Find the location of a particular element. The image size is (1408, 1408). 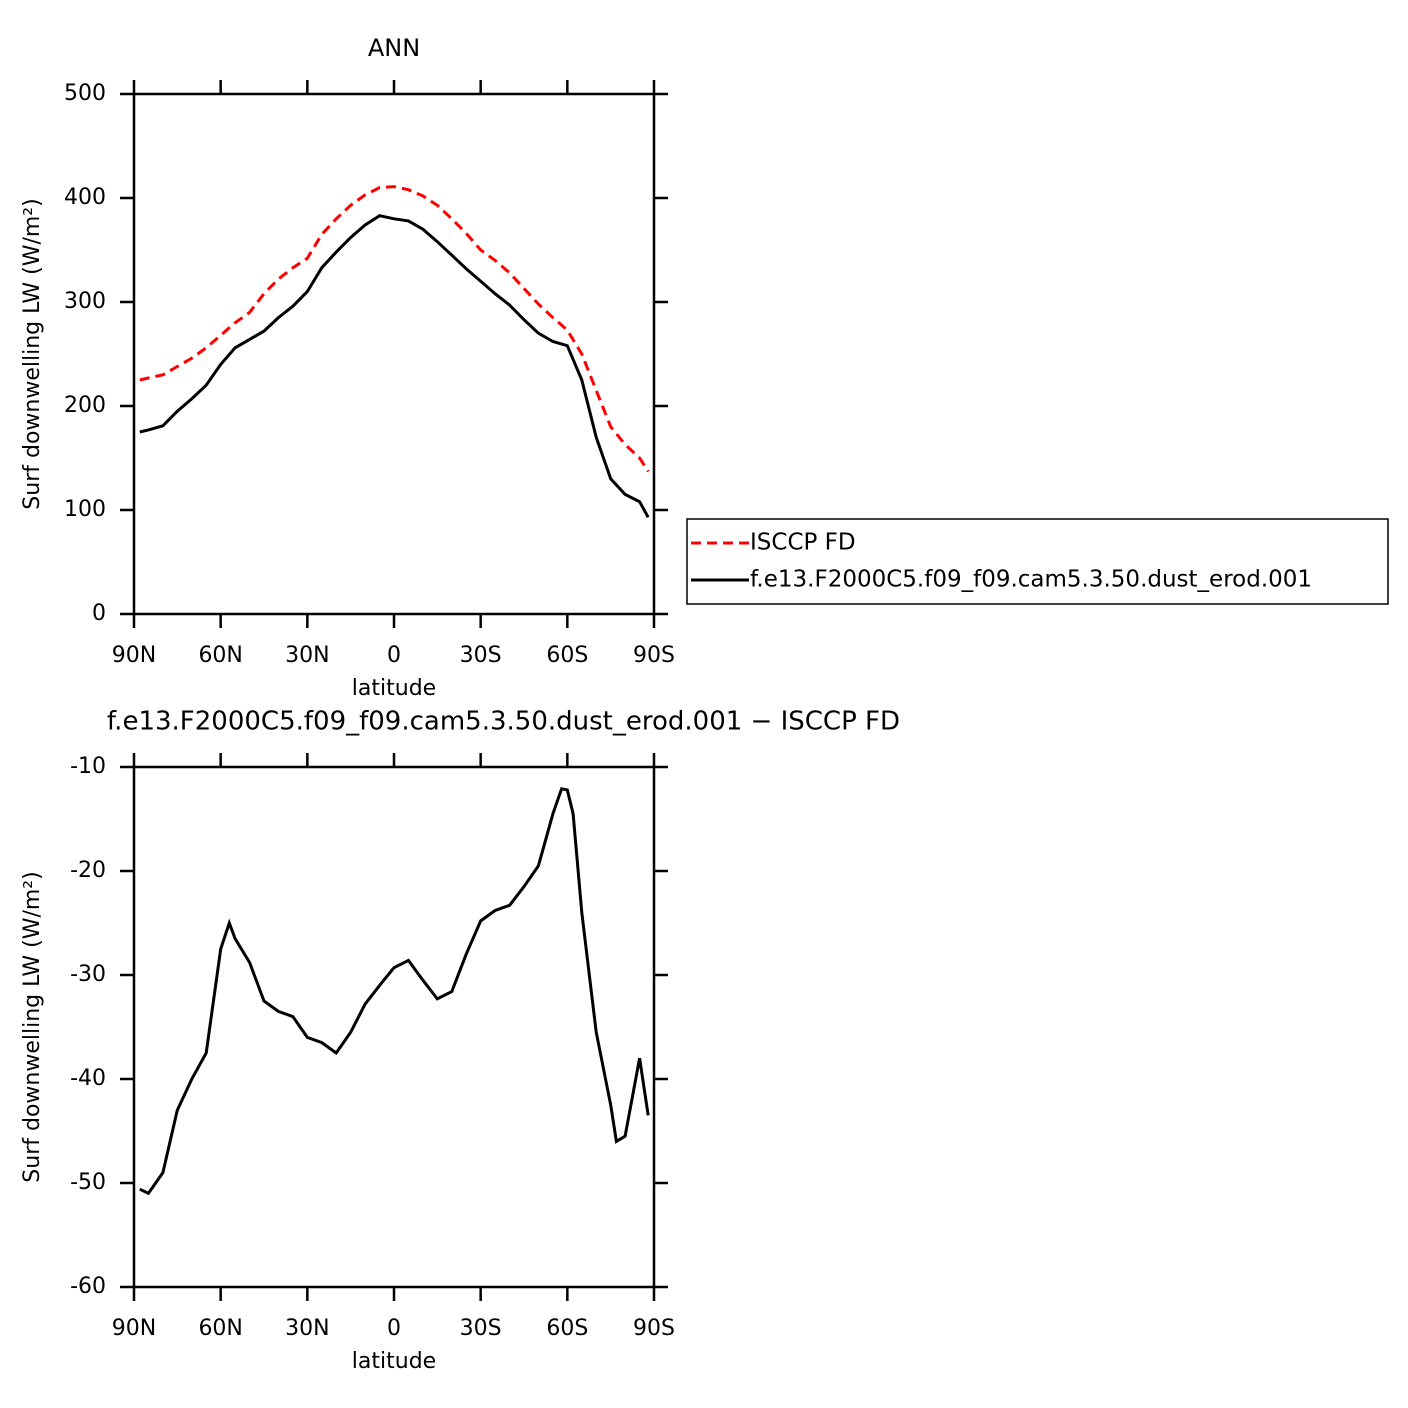

y-tick-label: -30 is located at coordinates (88, 974).